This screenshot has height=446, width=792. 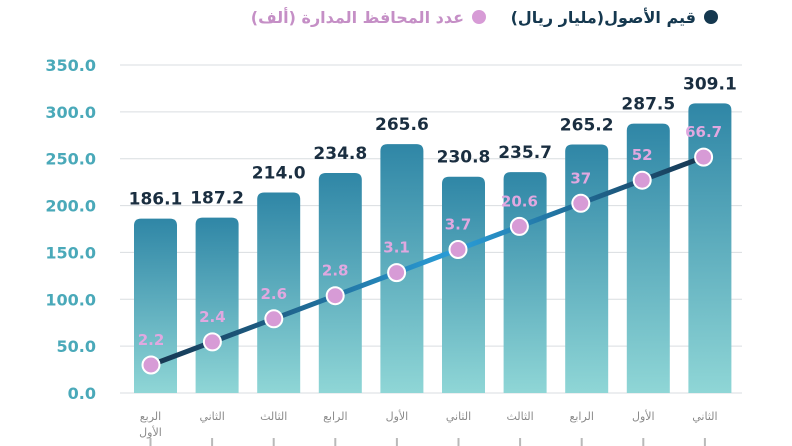 What do you see at coordinates (156, 200) in the screenshot?
I see `bar-value-label: 186.1` at bounding box center [156, 200].